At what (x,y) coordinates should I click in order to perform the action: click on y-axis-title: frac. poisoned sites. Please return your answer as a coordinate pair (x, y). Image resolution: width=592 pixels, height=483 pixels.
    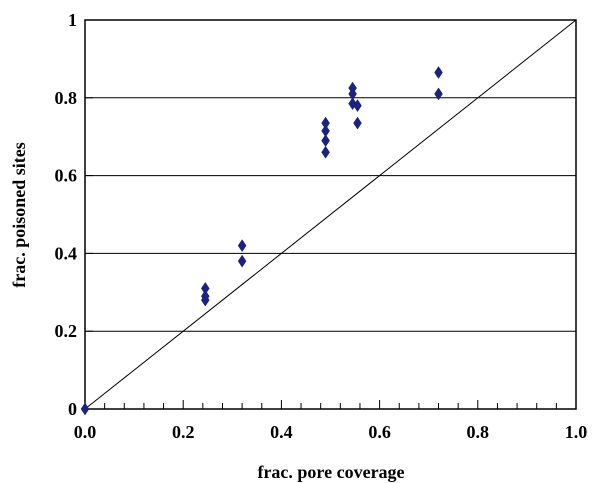
    Looking at the image, I should click on (19, 215).